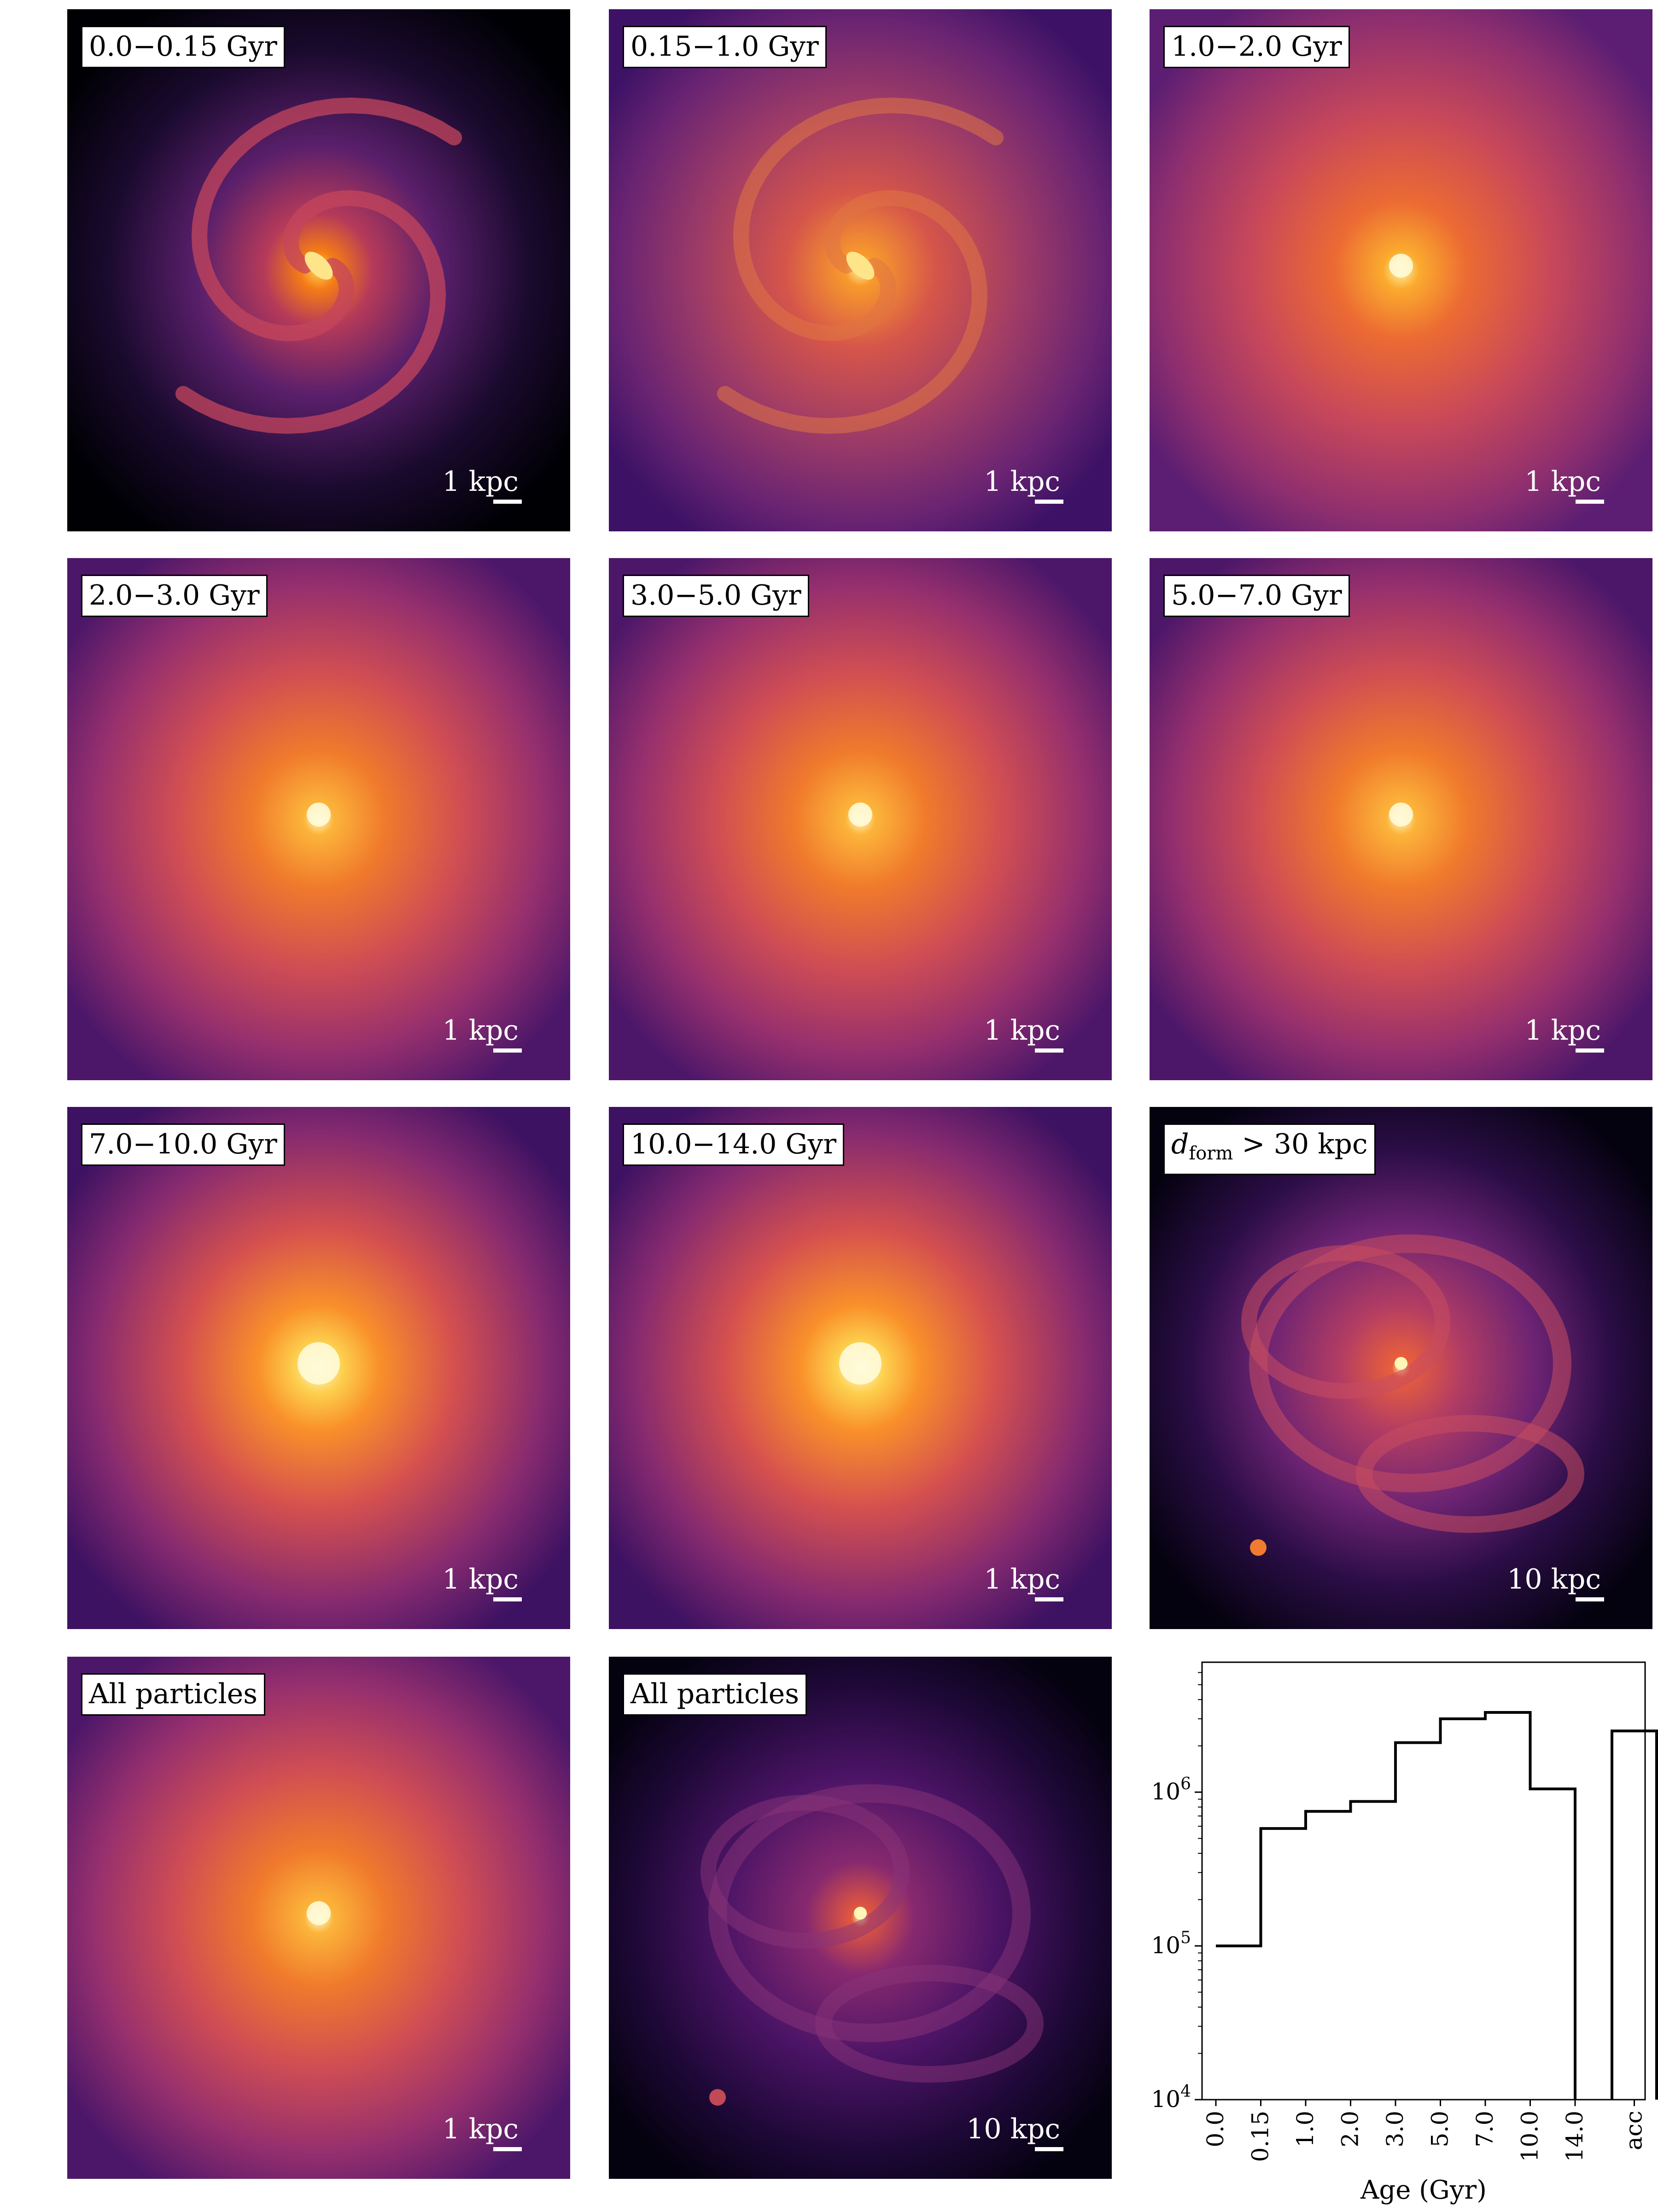 This screenshot has height=2212, width=1658. Describe the element at coordinates (1211, 1154) in the screenshot. I see `panel-label-sub: form` at that location.